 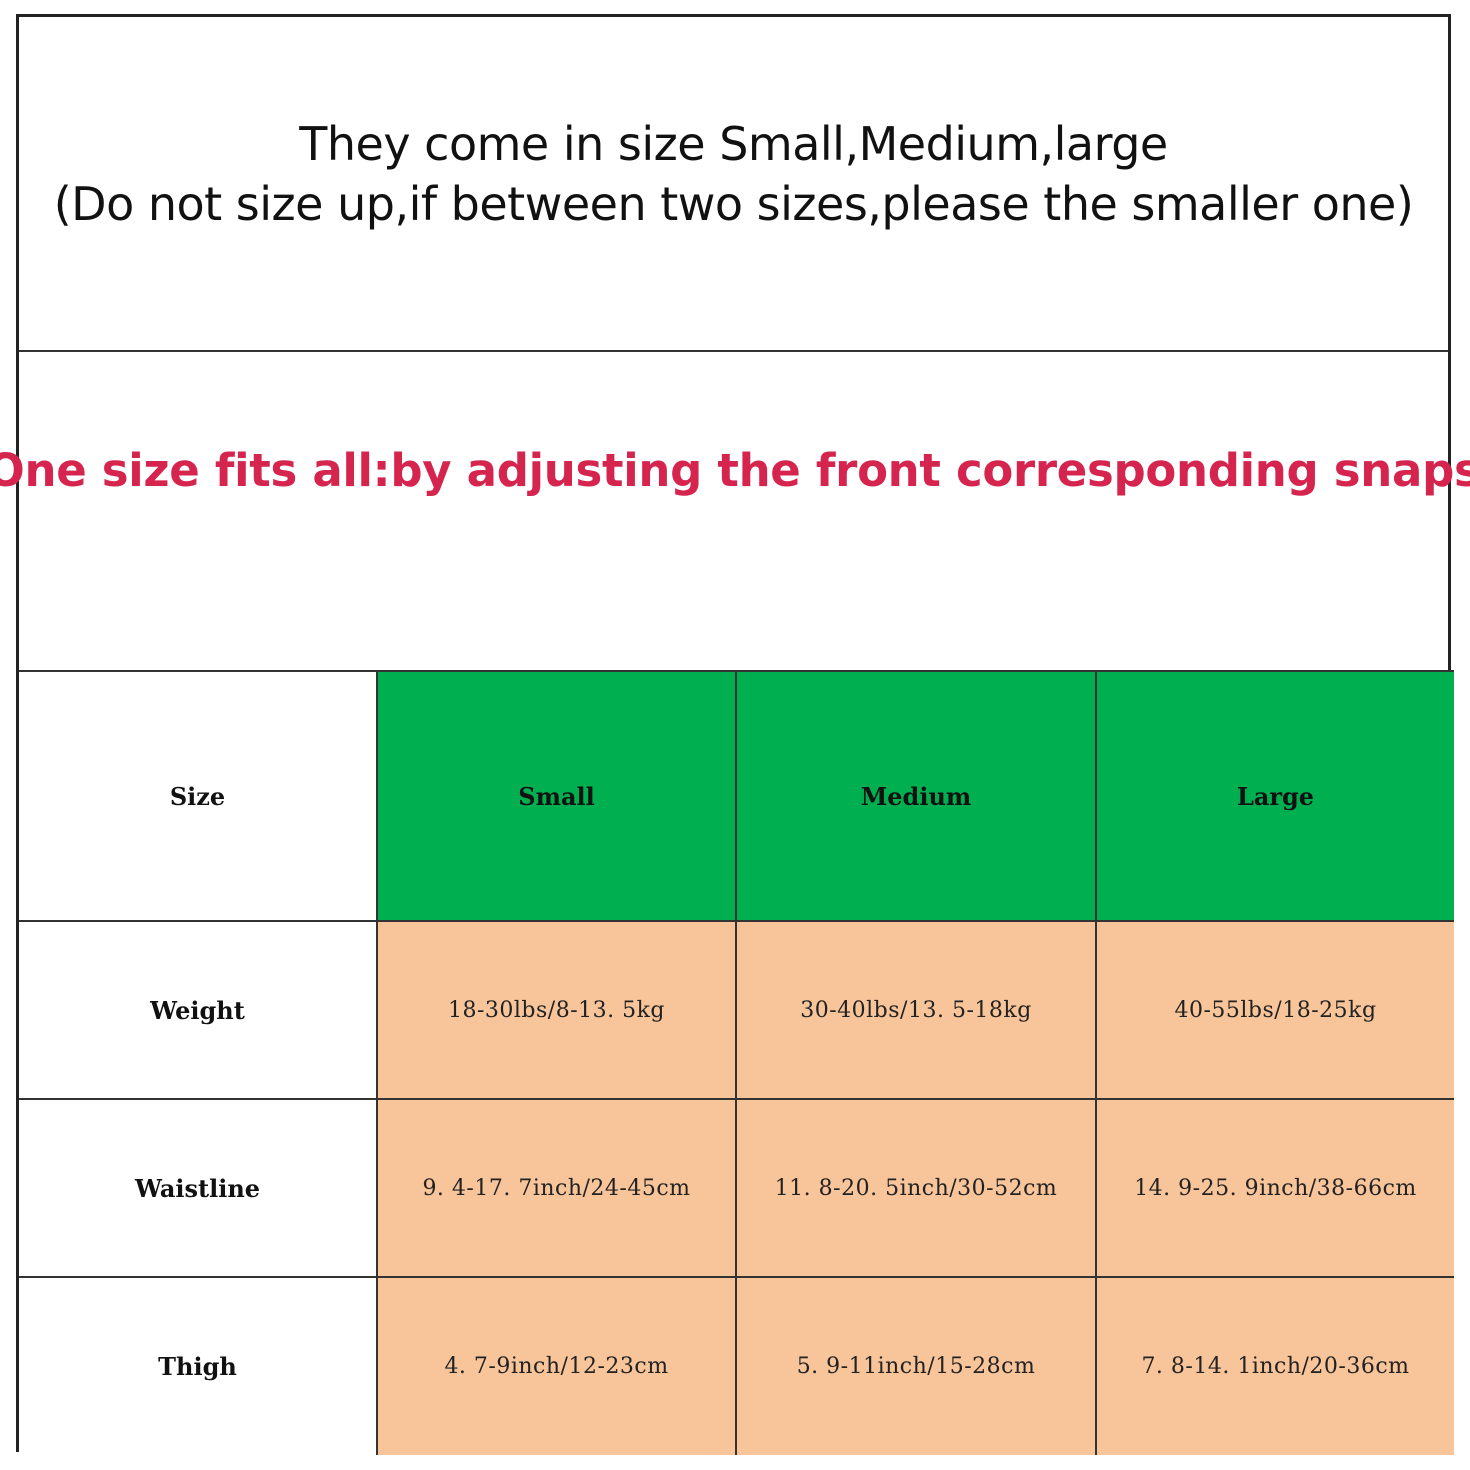 What do you see at coordinates (1274, 1010) in the screenshot?
I see `weight-large: 40-55lbs/18-25kg` at bounding box center [1274, 1010].